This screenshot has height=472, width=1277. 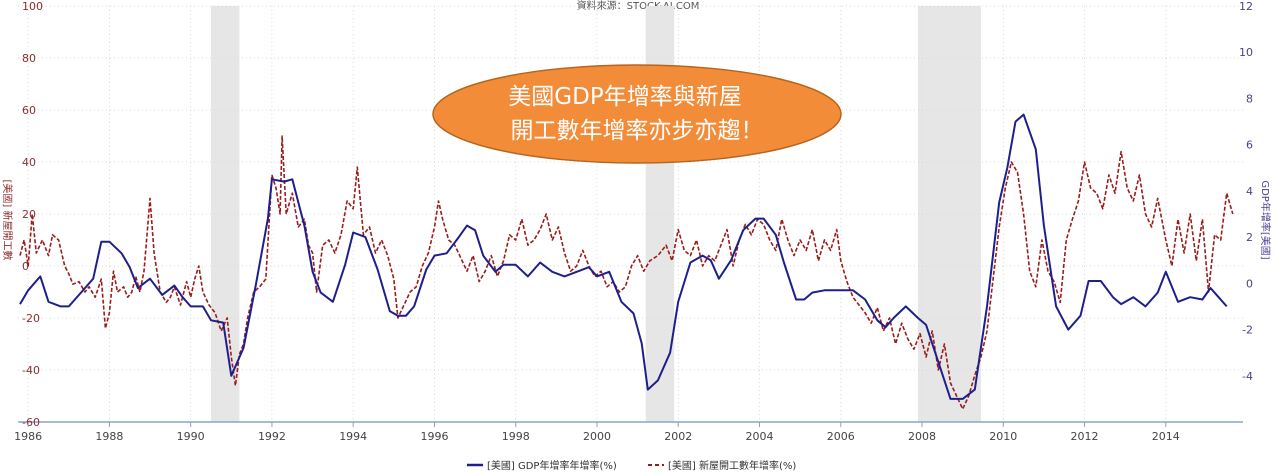 What do you see at coordinates (29, 214) in the screenshot?
I see `left-tick-label: 20` at bounding box center [29, 214].